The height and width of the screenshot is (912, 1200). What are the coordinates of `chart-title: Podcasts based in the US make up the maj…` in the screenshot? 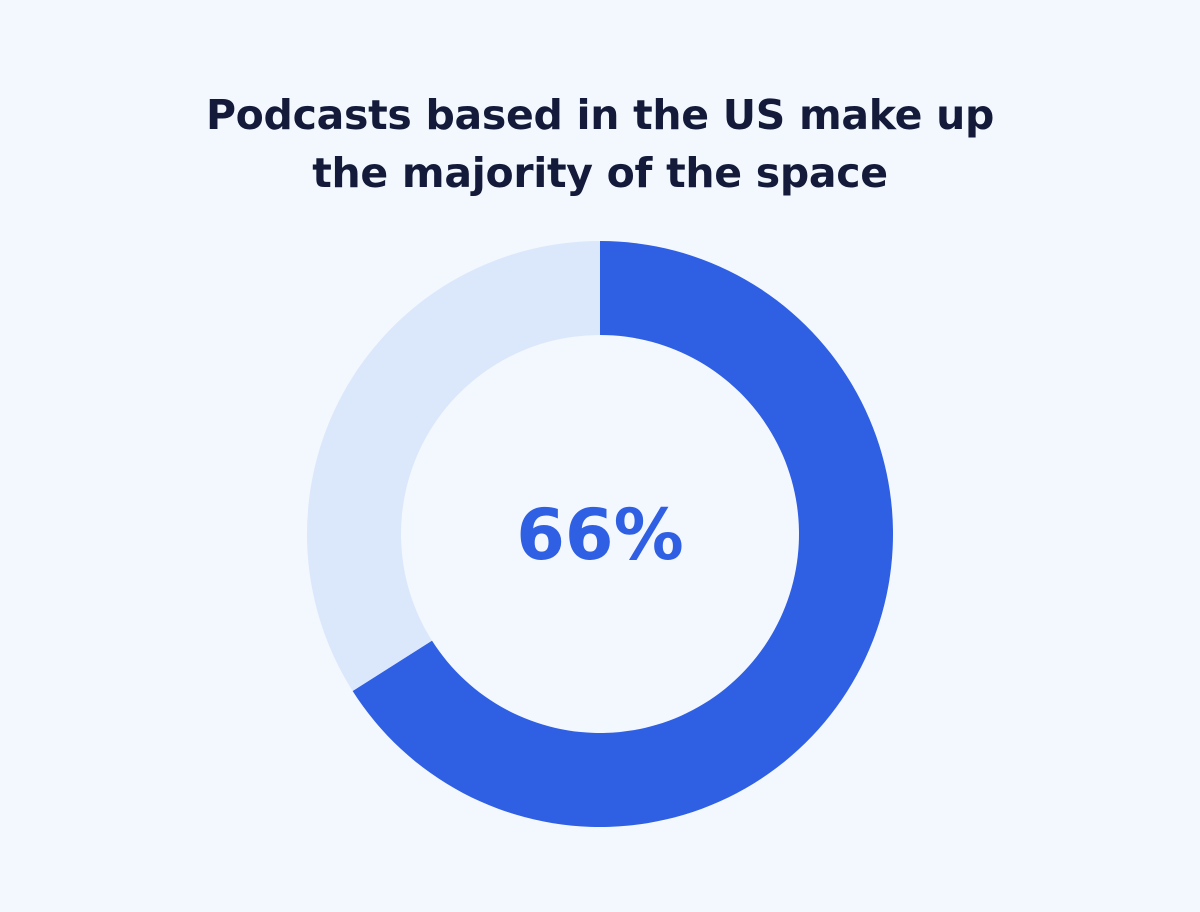 It's located at (600, 144).